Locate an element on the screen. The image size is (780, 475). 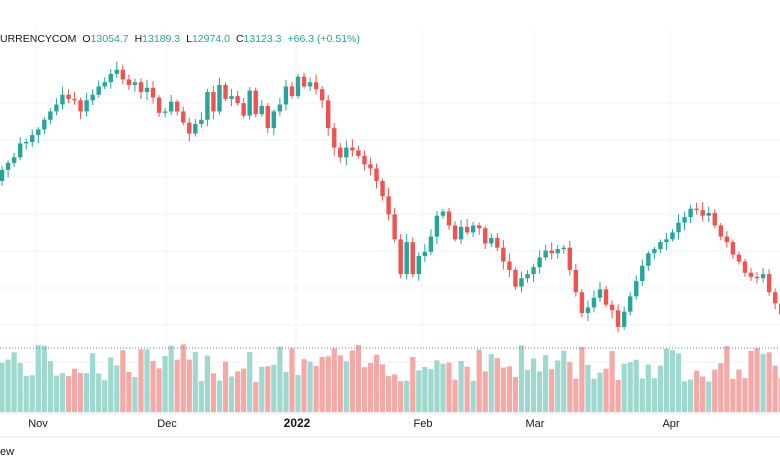
x-tick-label: Feb is located at coordinates (423, 424).